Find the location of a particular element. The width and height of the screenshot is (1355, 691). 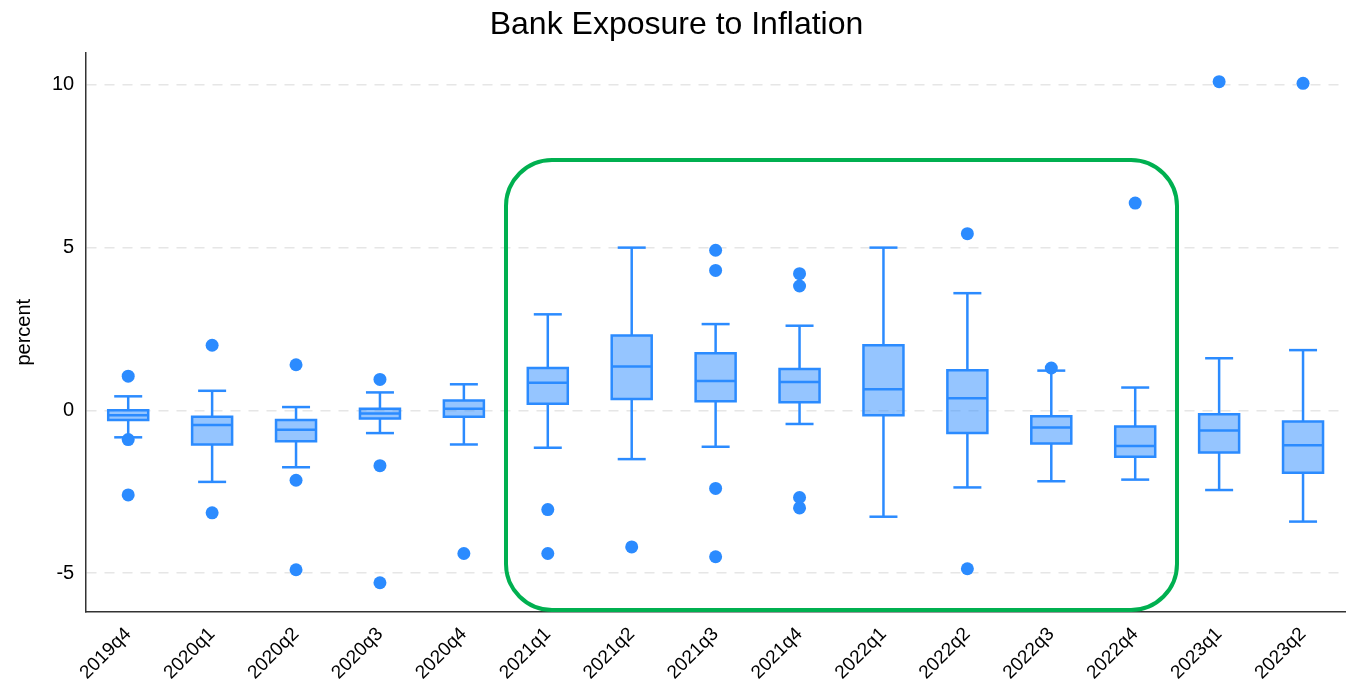

y-tick-label: -5 is located at coordinates (65, 571).